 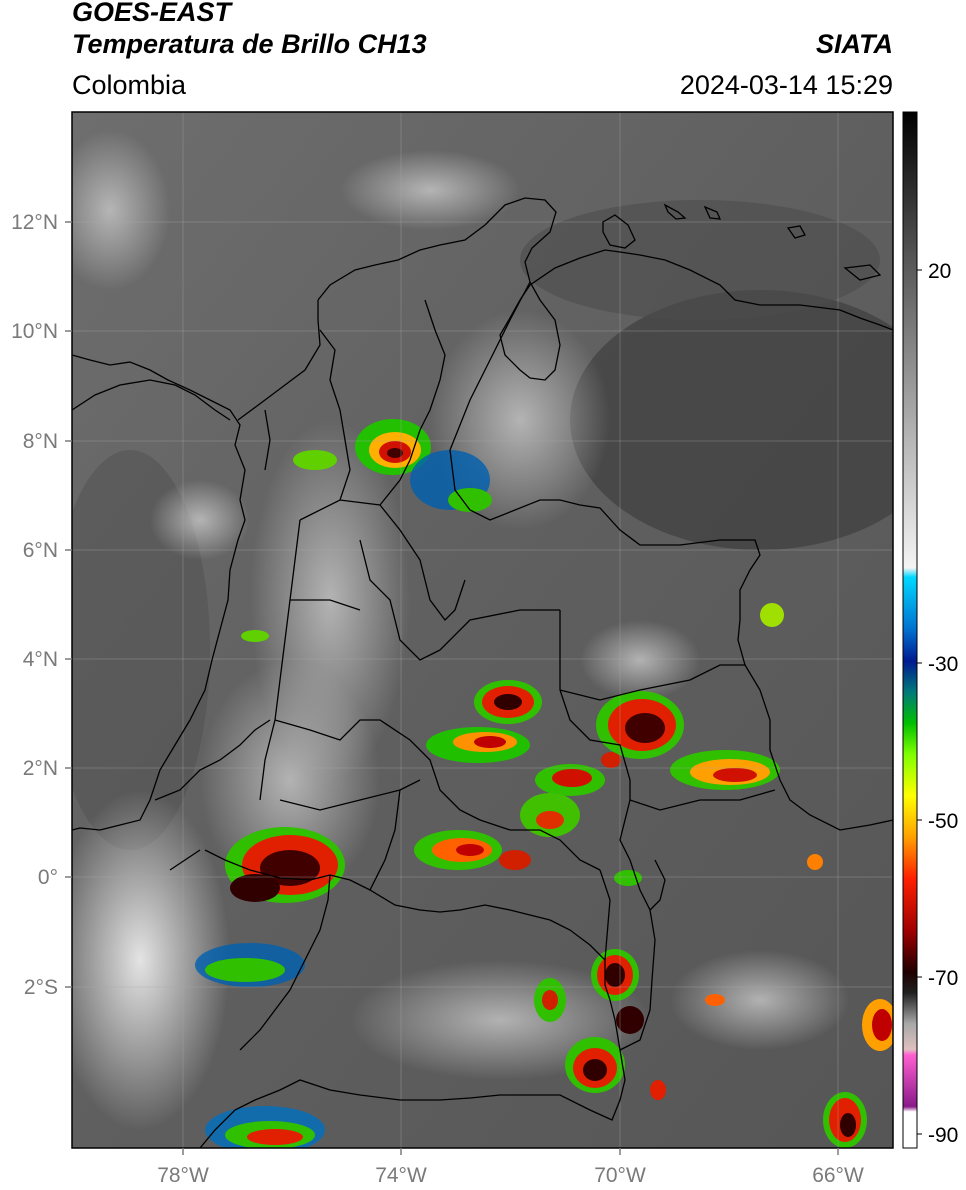 What do you see at coordinates (943, 664) in the screenshot?
I see `colorbar-label: -30` at bounding box center [943, 664].